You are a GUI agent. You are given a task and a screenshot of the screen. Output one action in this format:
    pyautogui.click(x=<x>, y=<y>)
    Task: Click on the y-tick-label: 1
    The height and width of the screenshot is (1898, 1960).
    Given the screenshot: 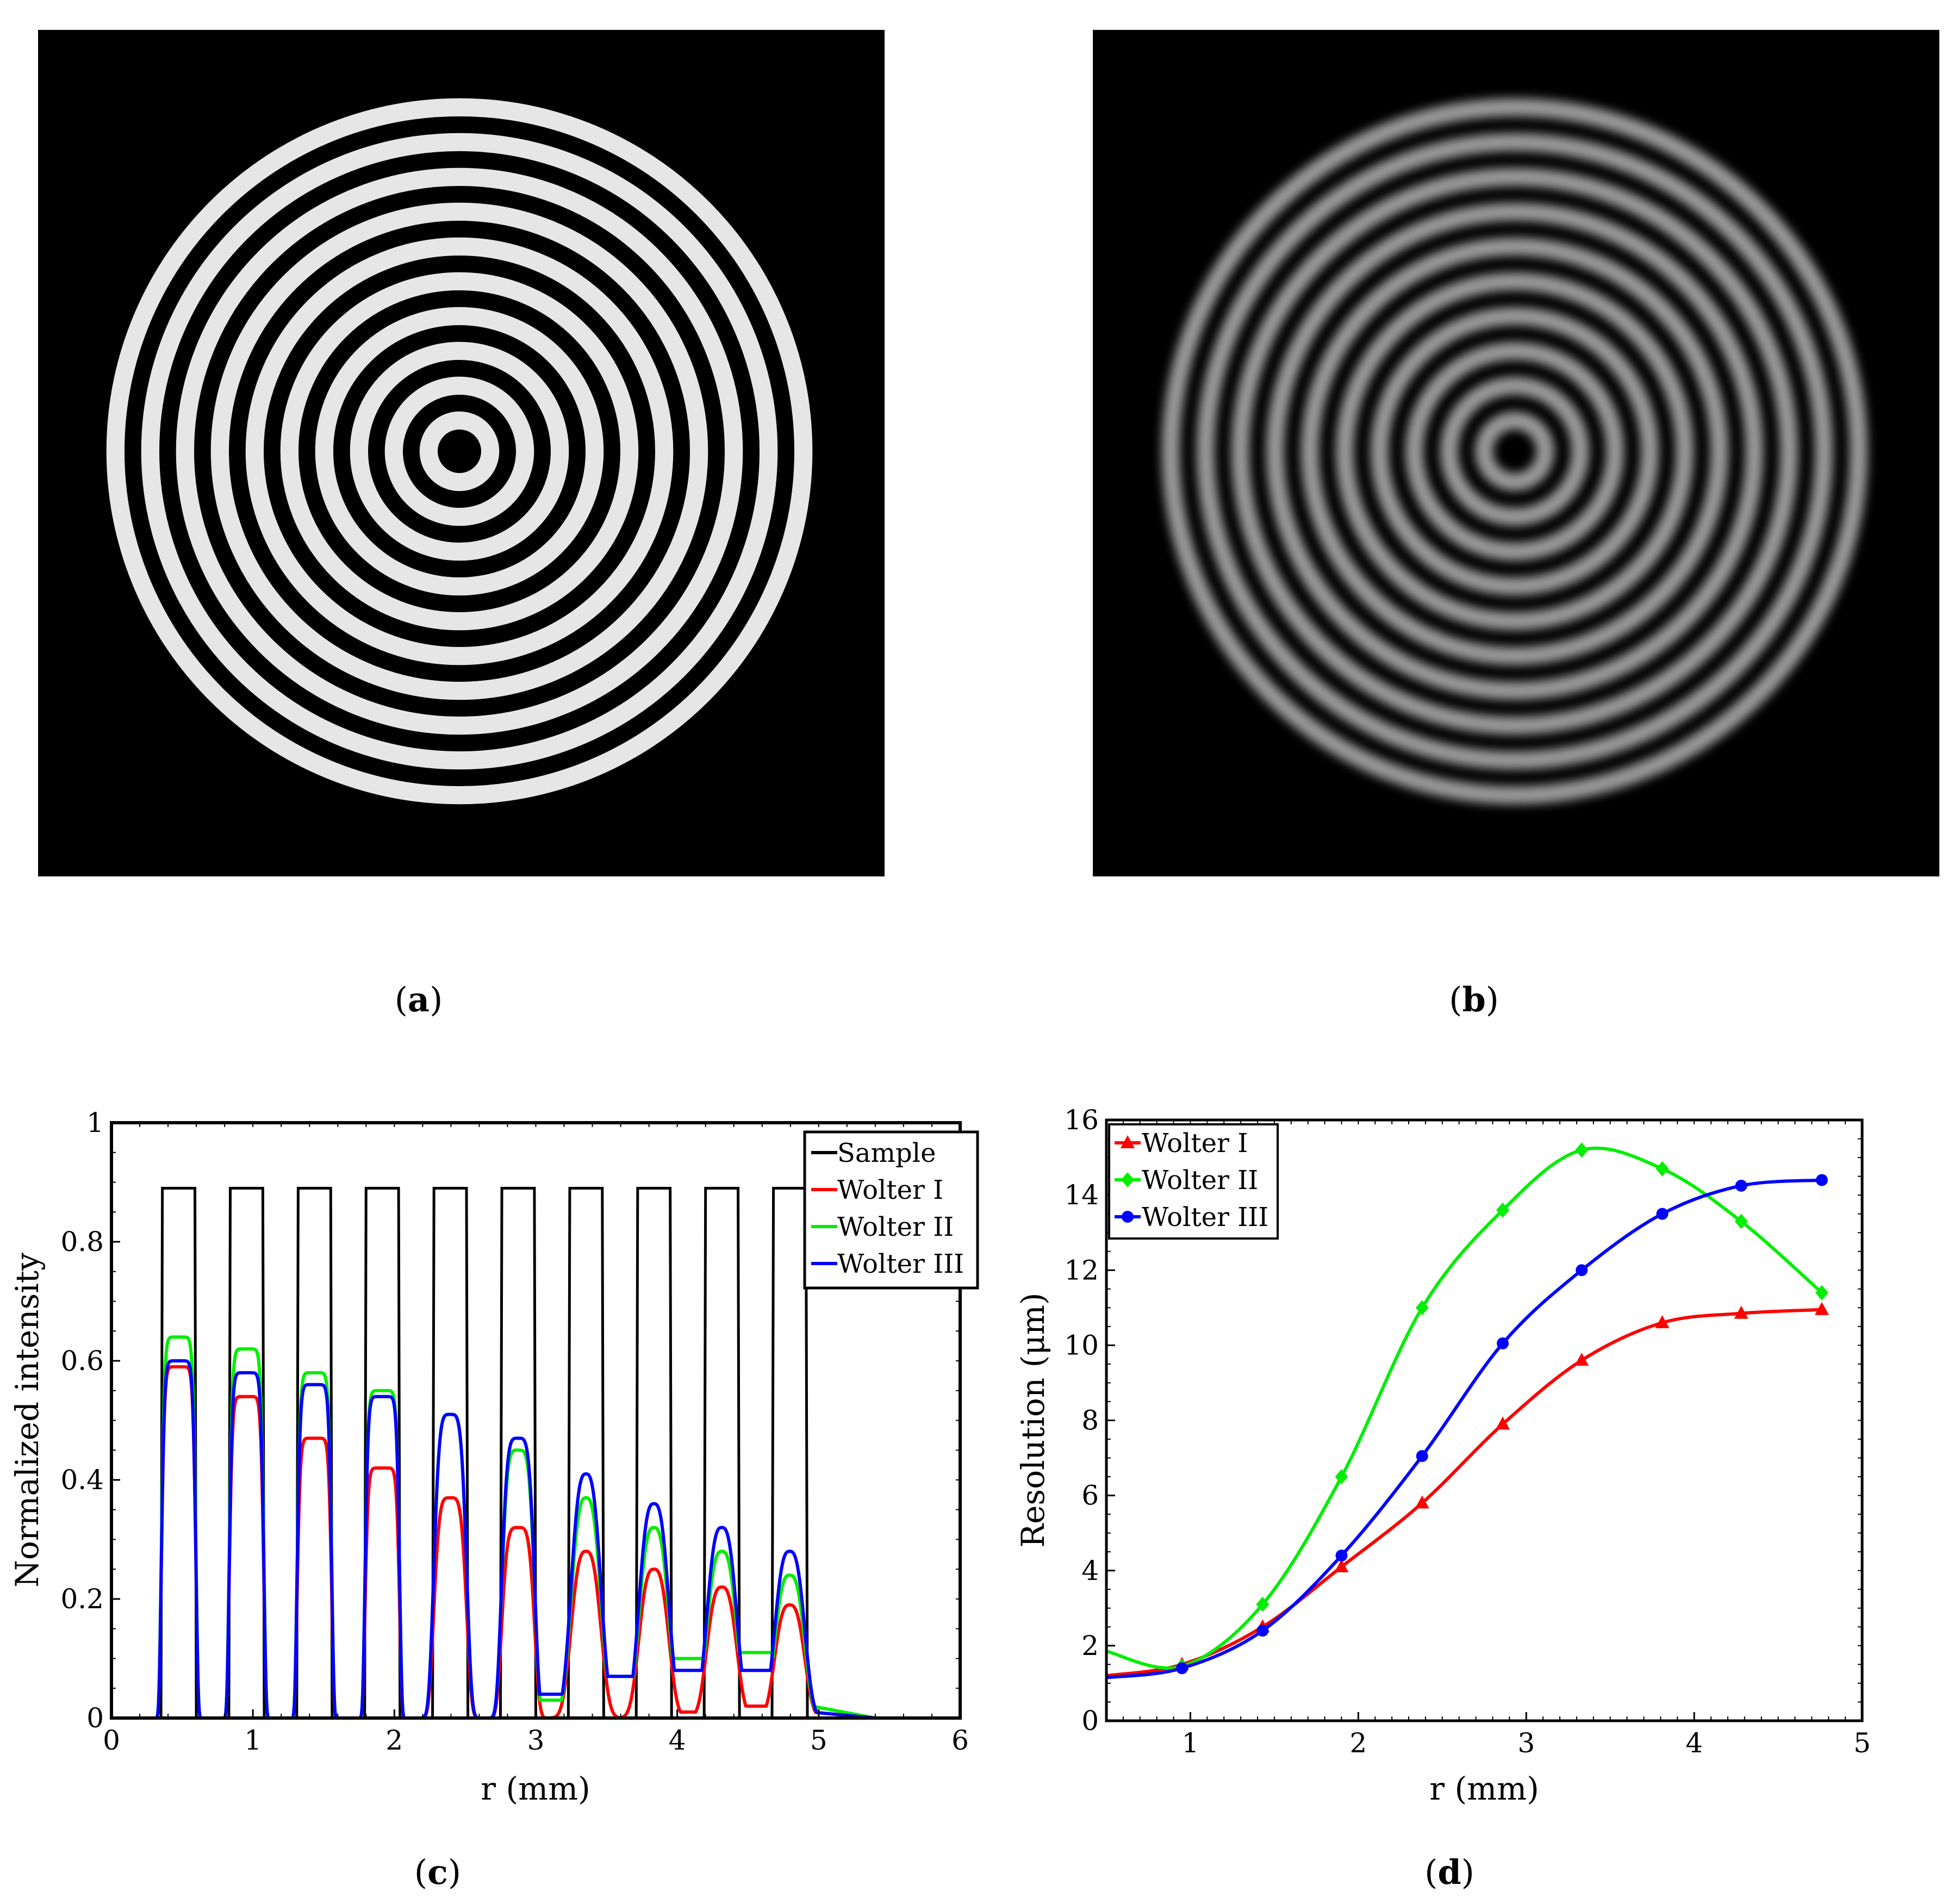 What is the action you would take?
    pyautogui.click(x=95, y=1123)
    